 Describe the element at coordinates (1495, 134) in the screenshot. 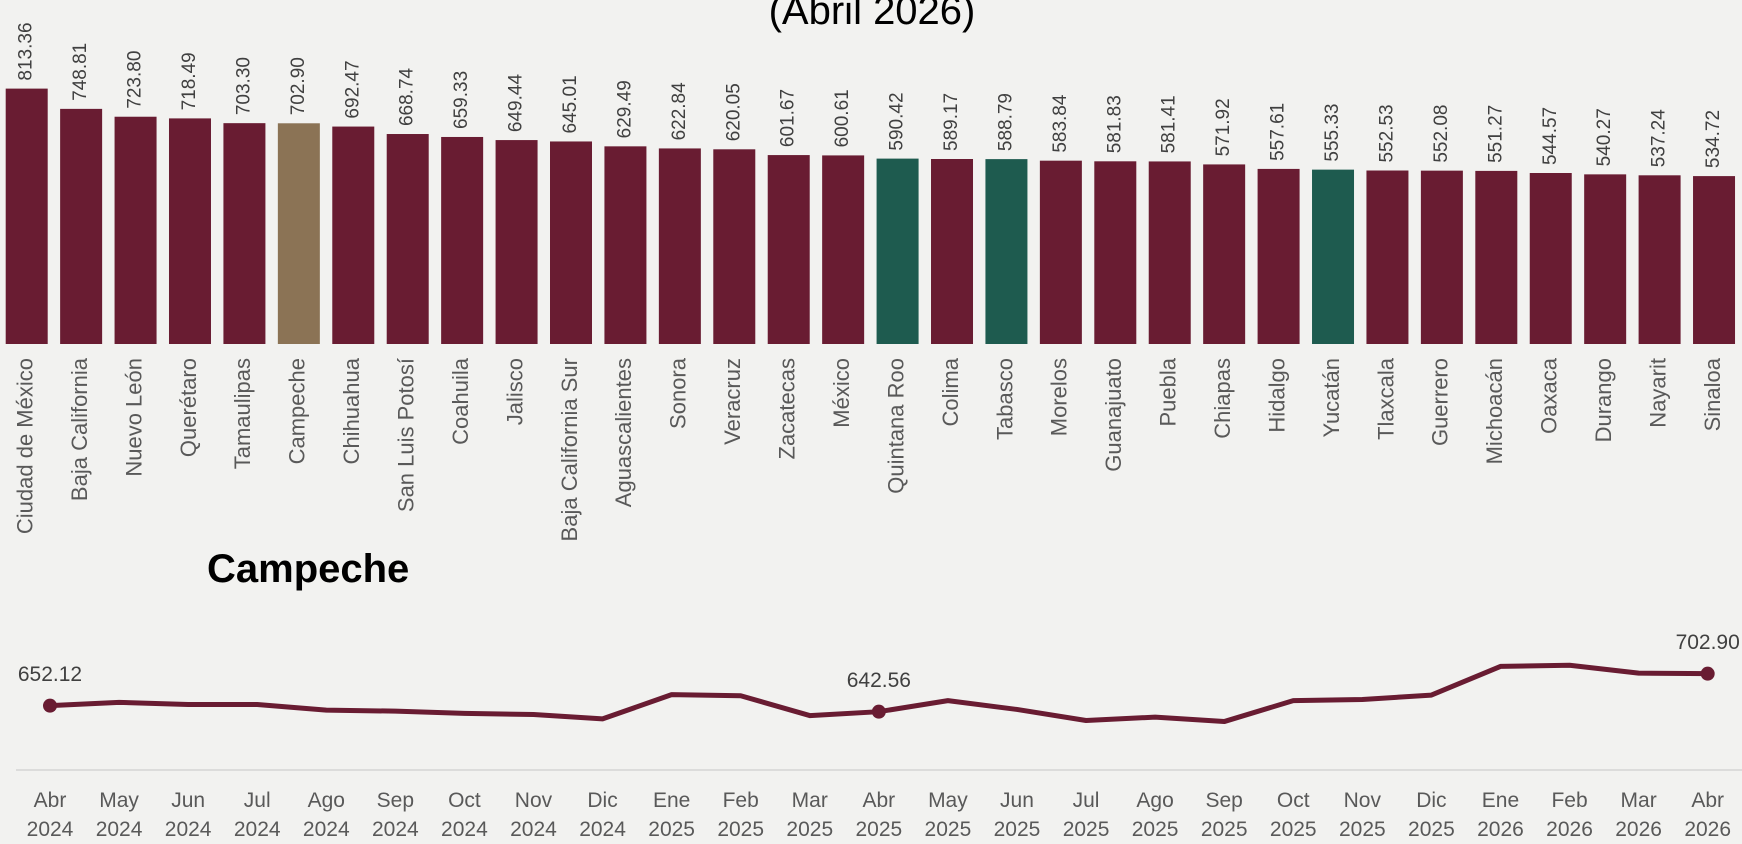

I see `value-label: 551.27` at that location.